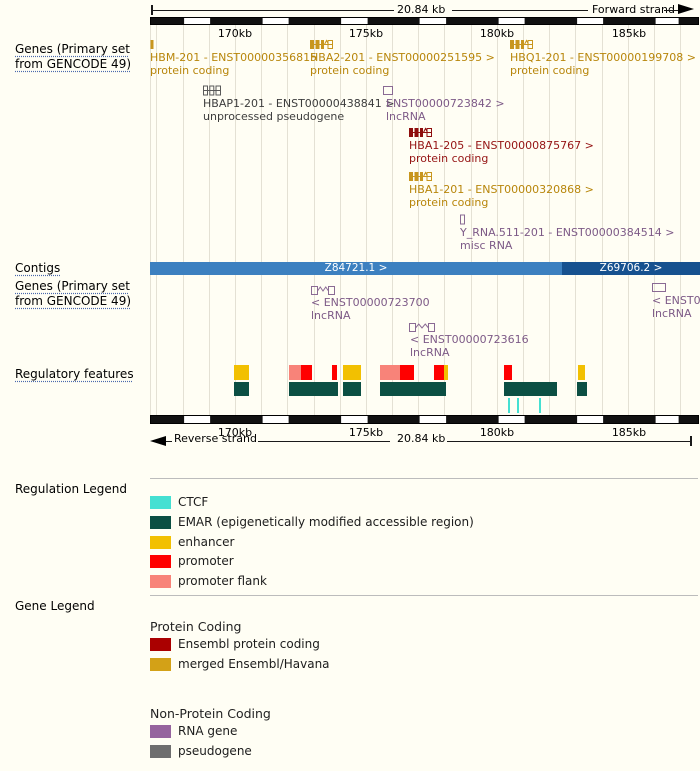 The width and height of the screenshot is (700, 771). I want to click on contig-segment: Z84721.1 >, so click(356, 268).